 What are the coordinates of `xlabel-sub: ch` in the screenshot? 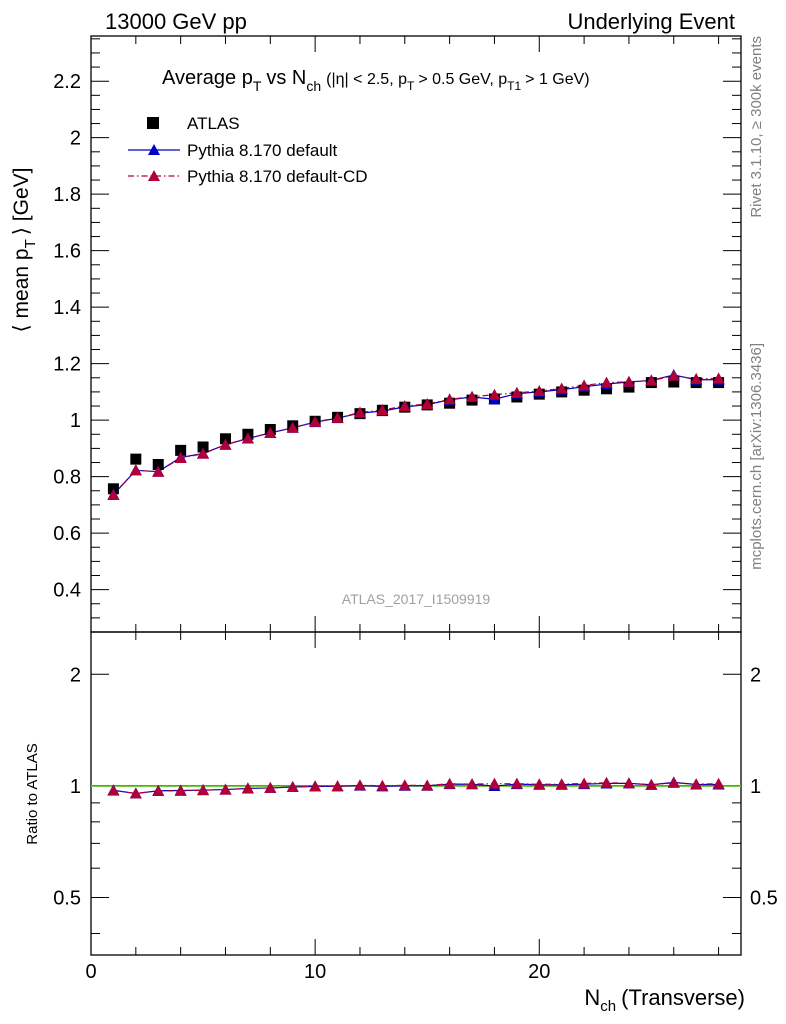 It's located at (608, 1006).